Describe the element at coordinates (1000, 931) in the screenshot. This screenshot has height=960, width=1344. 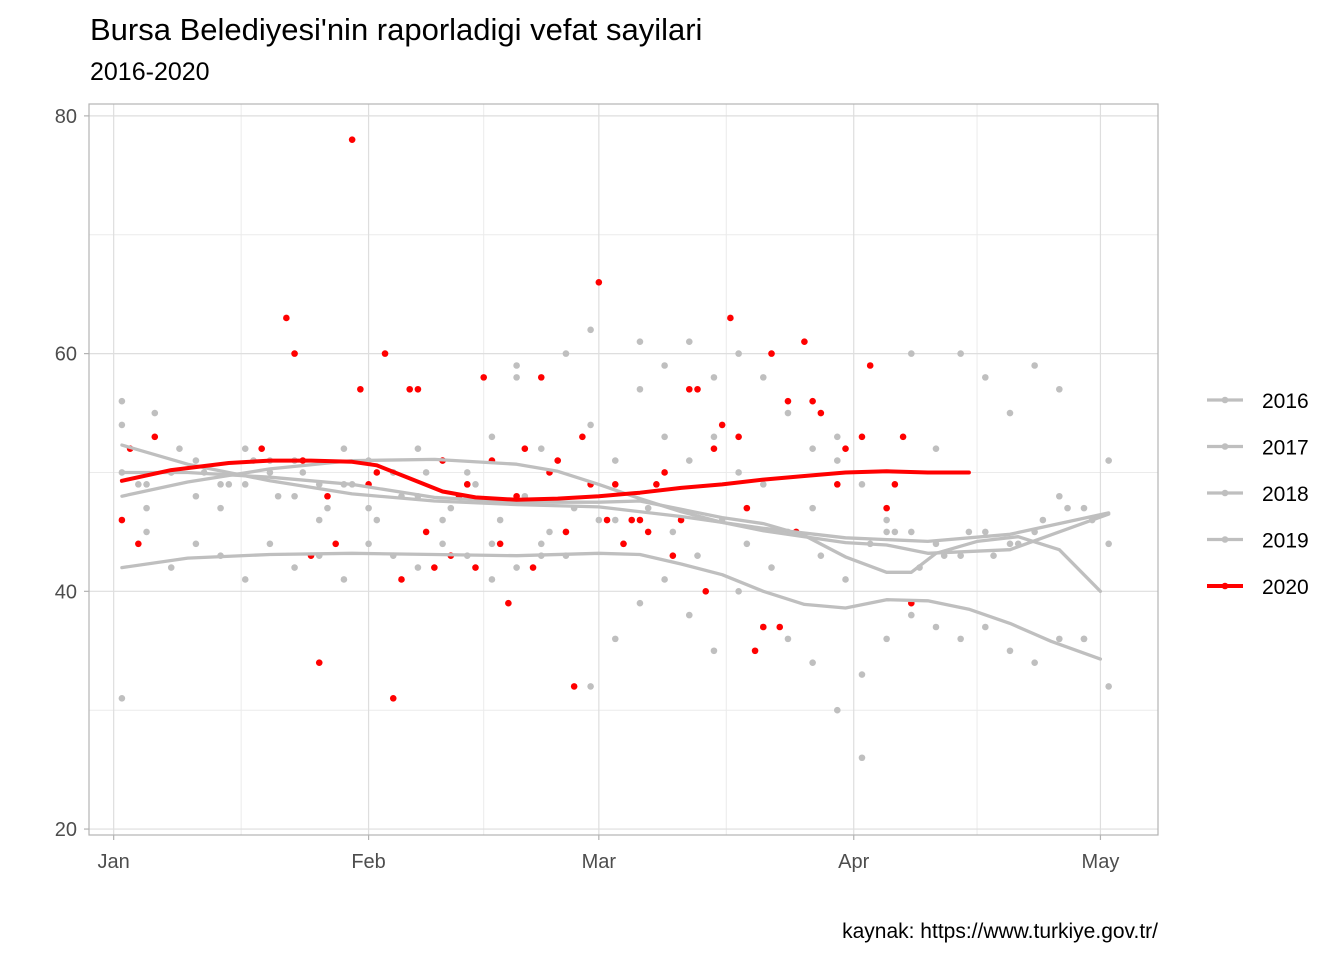
I see `chart-caption: kaynak: https://www.turkiye.gov.tr/` at that location.